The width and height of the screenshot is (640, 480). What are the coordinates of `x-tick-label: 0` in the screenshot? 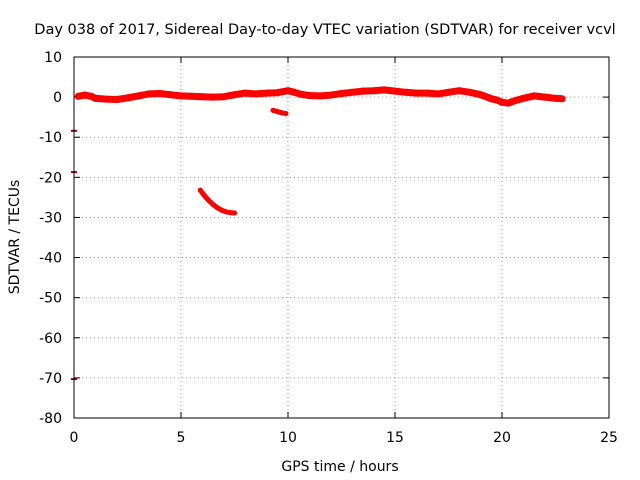 It's located at (74, 438).